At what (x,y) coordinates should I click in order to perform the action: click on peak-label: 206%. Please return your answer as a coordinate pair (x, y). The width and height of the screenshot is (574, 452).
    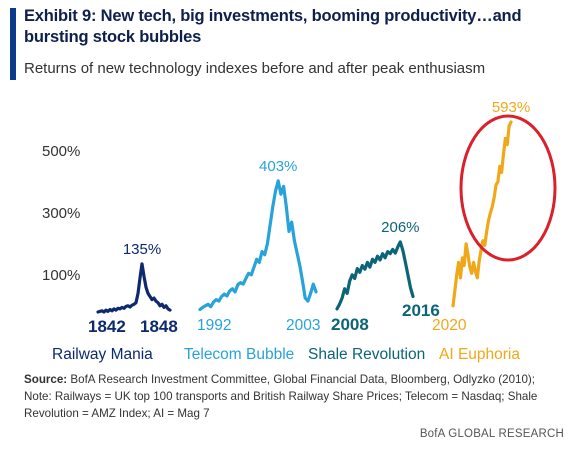
    Looking at the image, I should click on (400, 227).